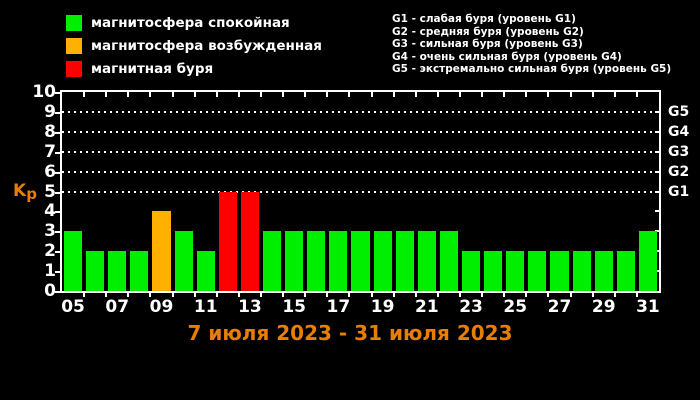  I want to click on x-axis-label-29: 29, so click(603, 307).